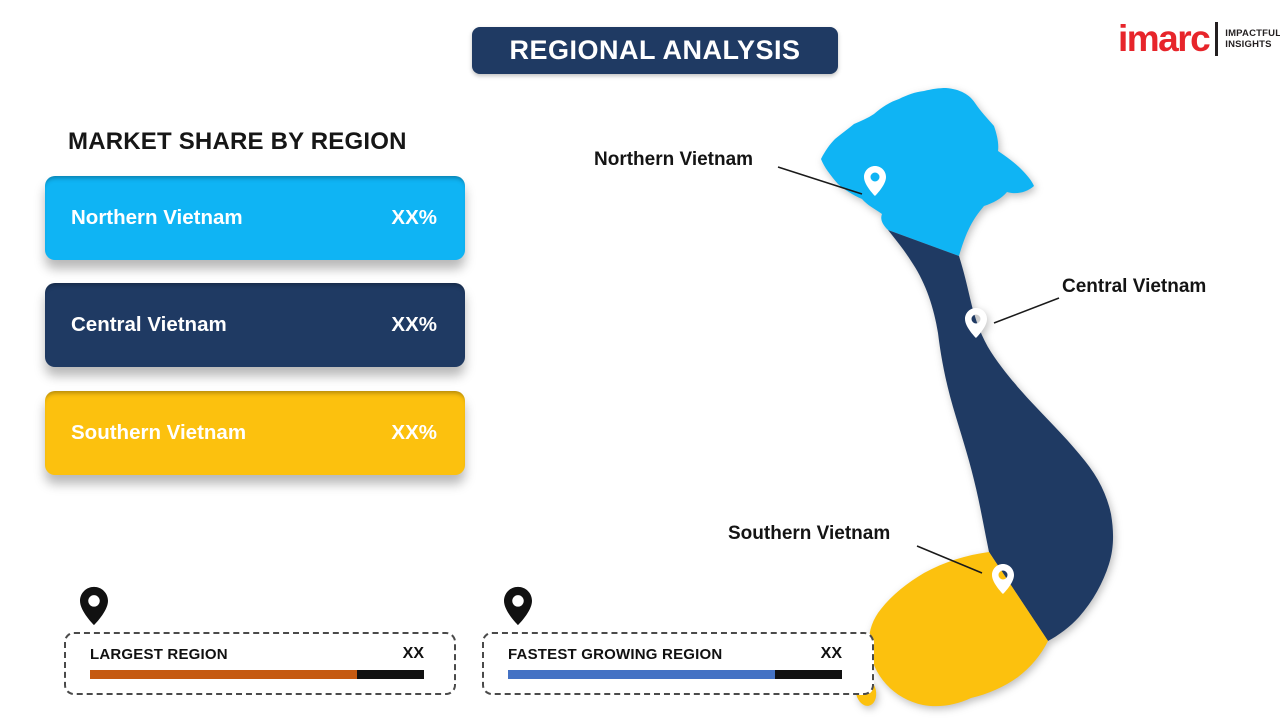 Image resolution: width=1280 pixels, height=725 pixels. I want to click on page-title-banner: REGIONAL ANALYSIS, so click(655, 50).